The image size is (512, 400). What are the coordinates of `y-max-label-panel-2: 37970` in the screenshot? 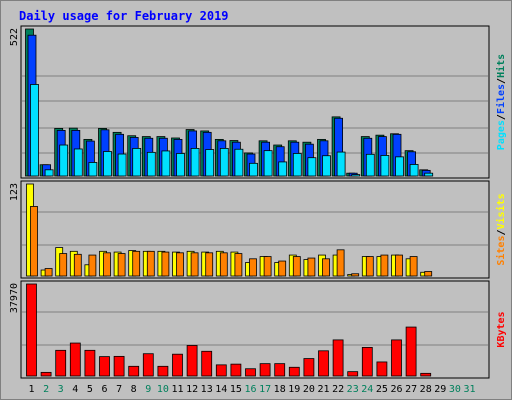 It's located at (14, 298).